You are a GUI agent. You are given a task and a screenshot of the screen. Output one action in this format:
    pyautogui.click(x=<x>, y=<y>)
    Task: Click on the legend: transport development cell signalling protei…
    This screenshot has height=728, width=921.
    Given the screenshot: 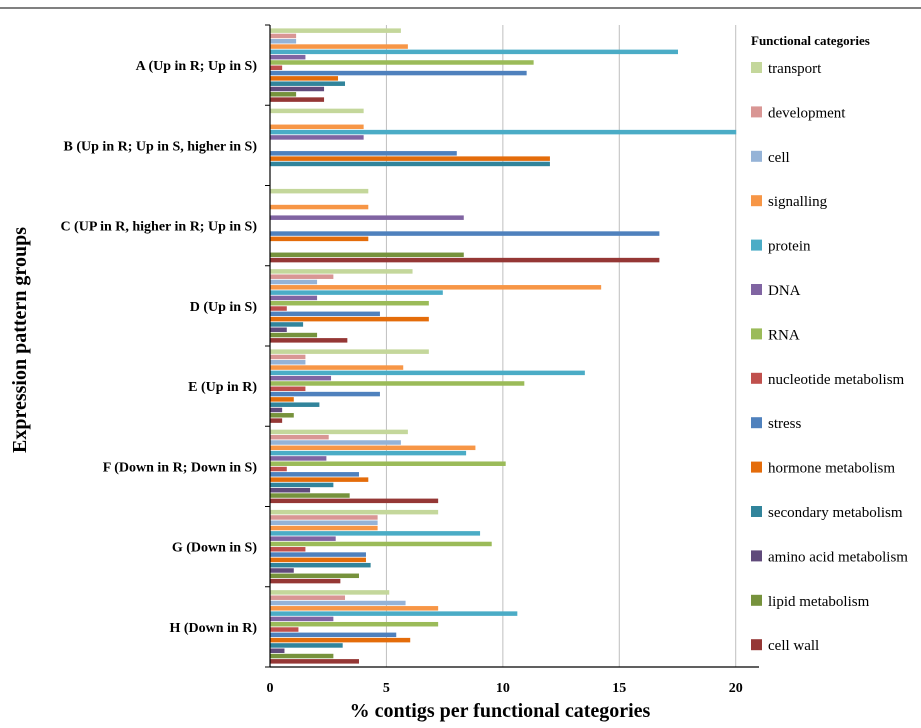 What is the action you would take?
    pyautogui.click(x=829, y=357)
    